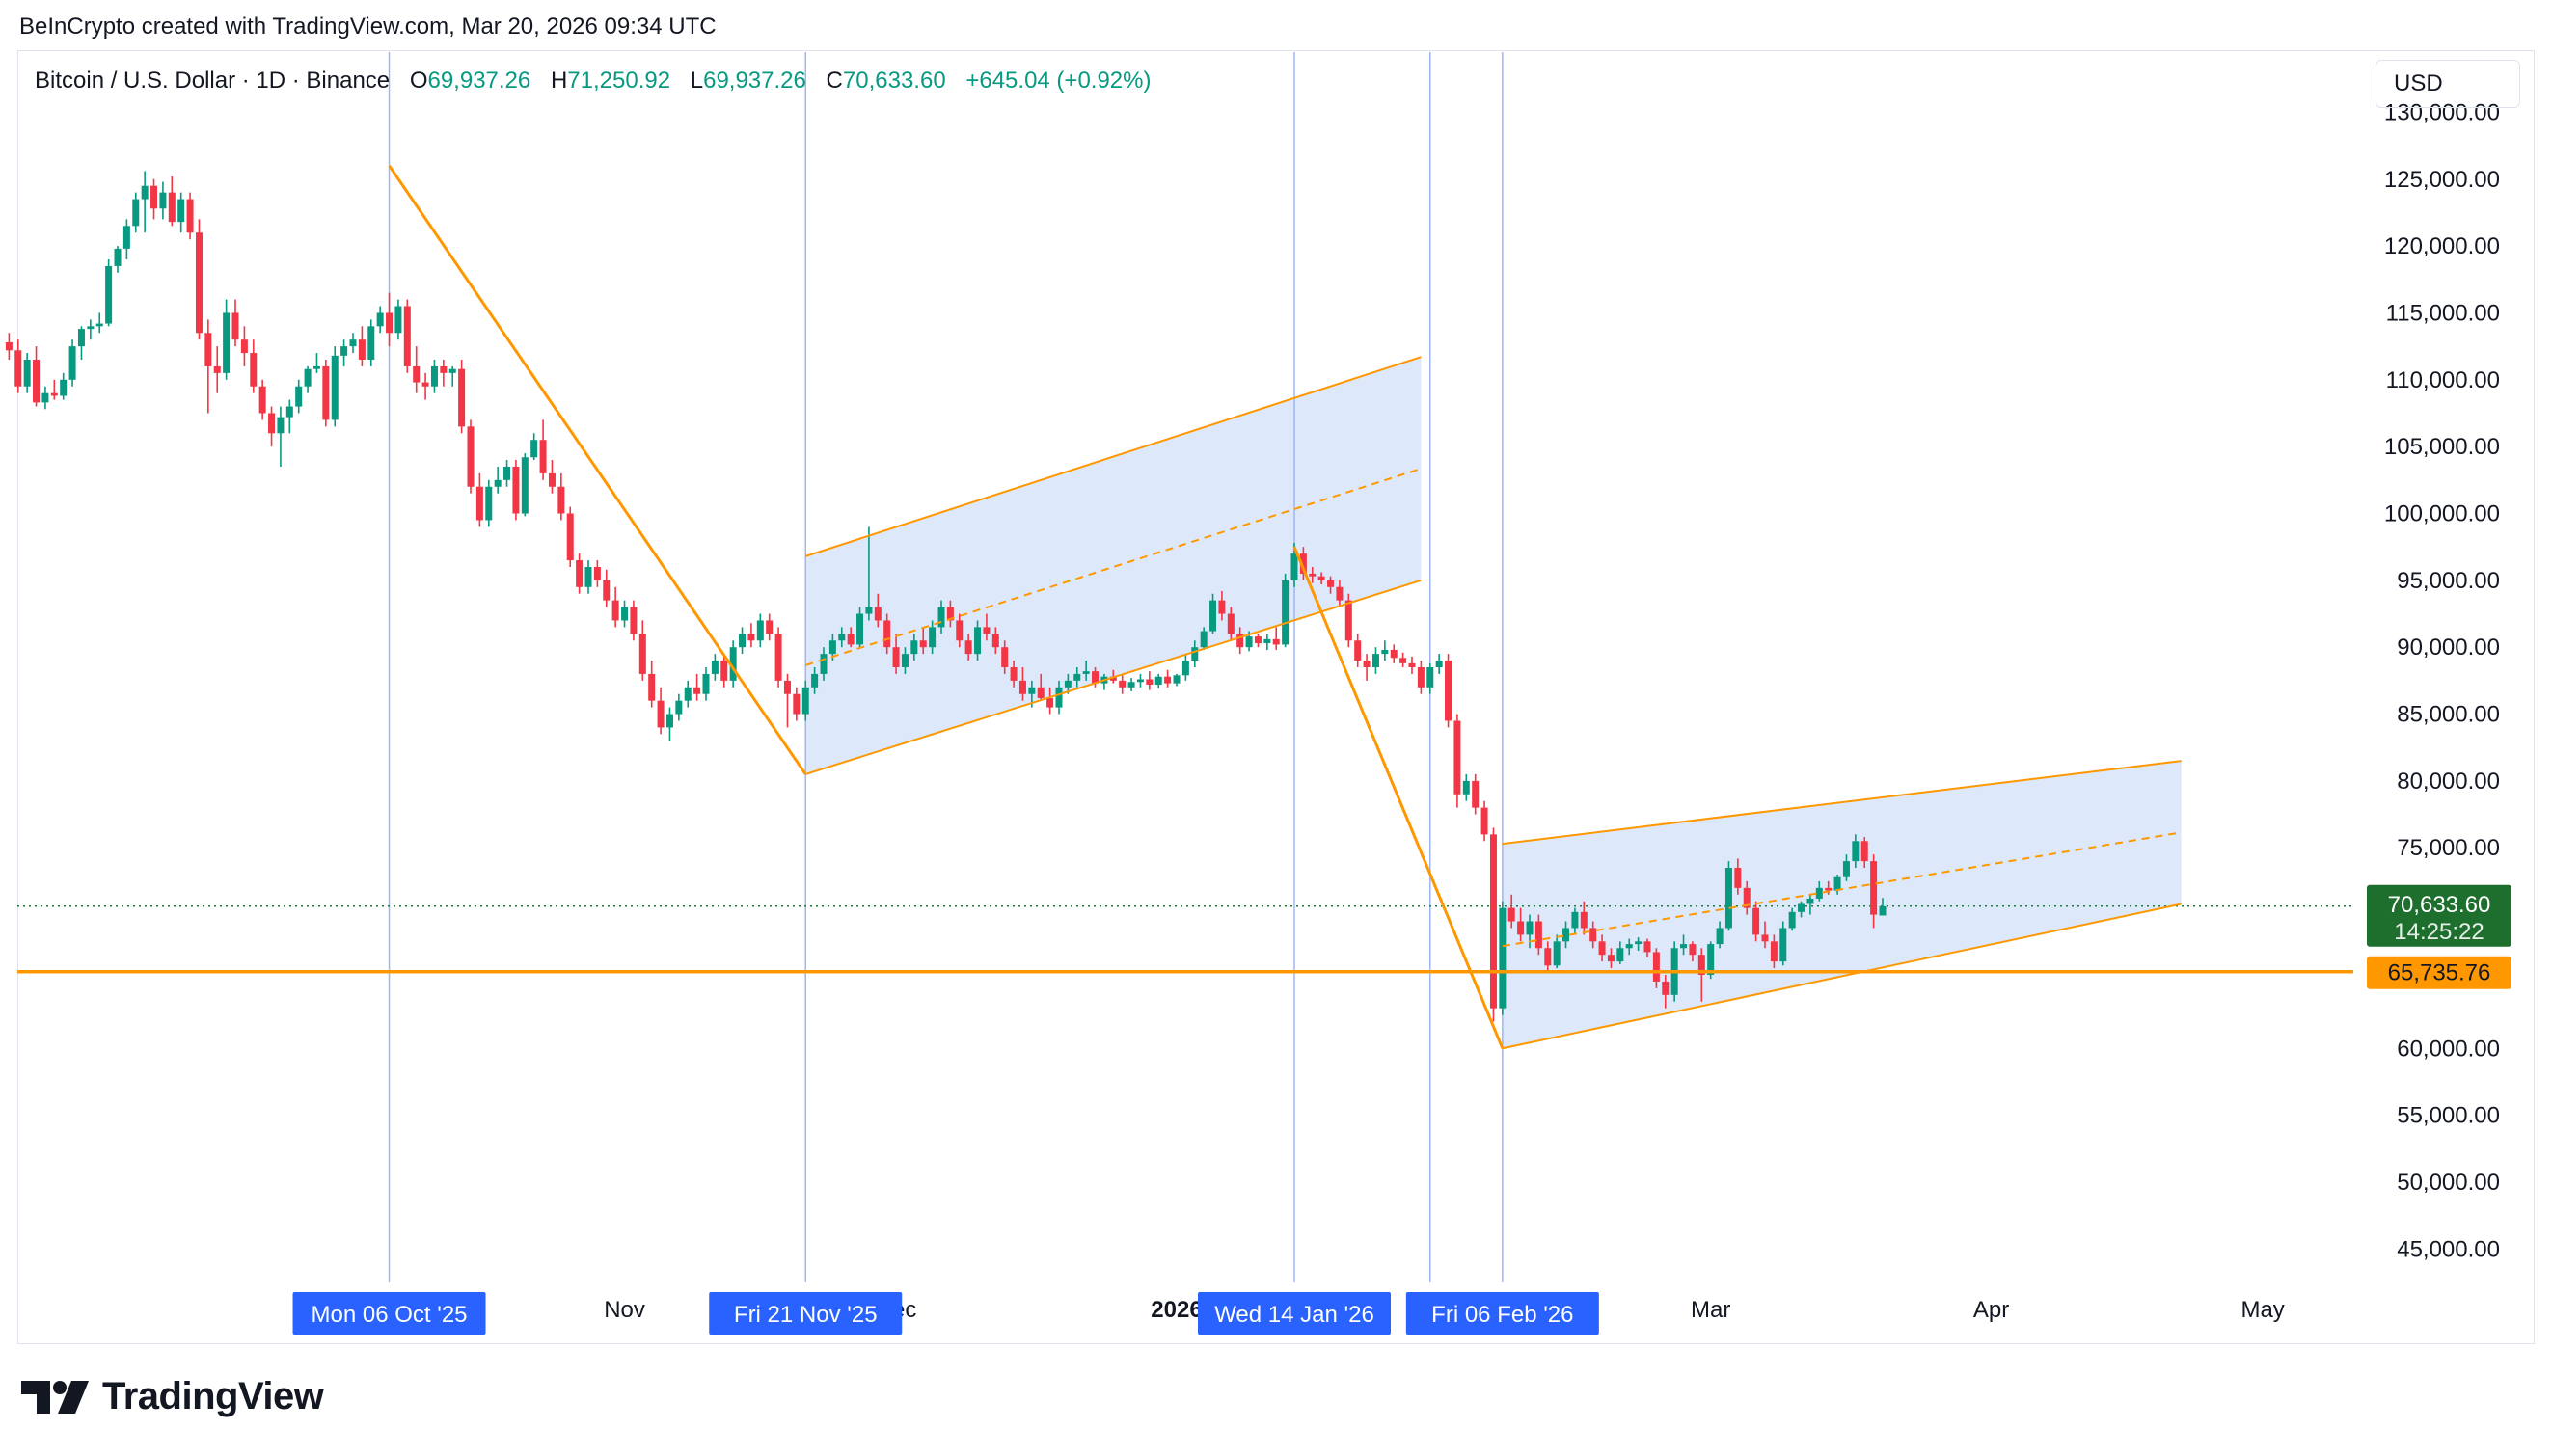 This screenshot has width=2552, height=1456. What do you see at coordinates (1058, 80) in the screenshot?
I see `change-value: +645.04 (+0.92%)` at bounding box center [1058, 80].